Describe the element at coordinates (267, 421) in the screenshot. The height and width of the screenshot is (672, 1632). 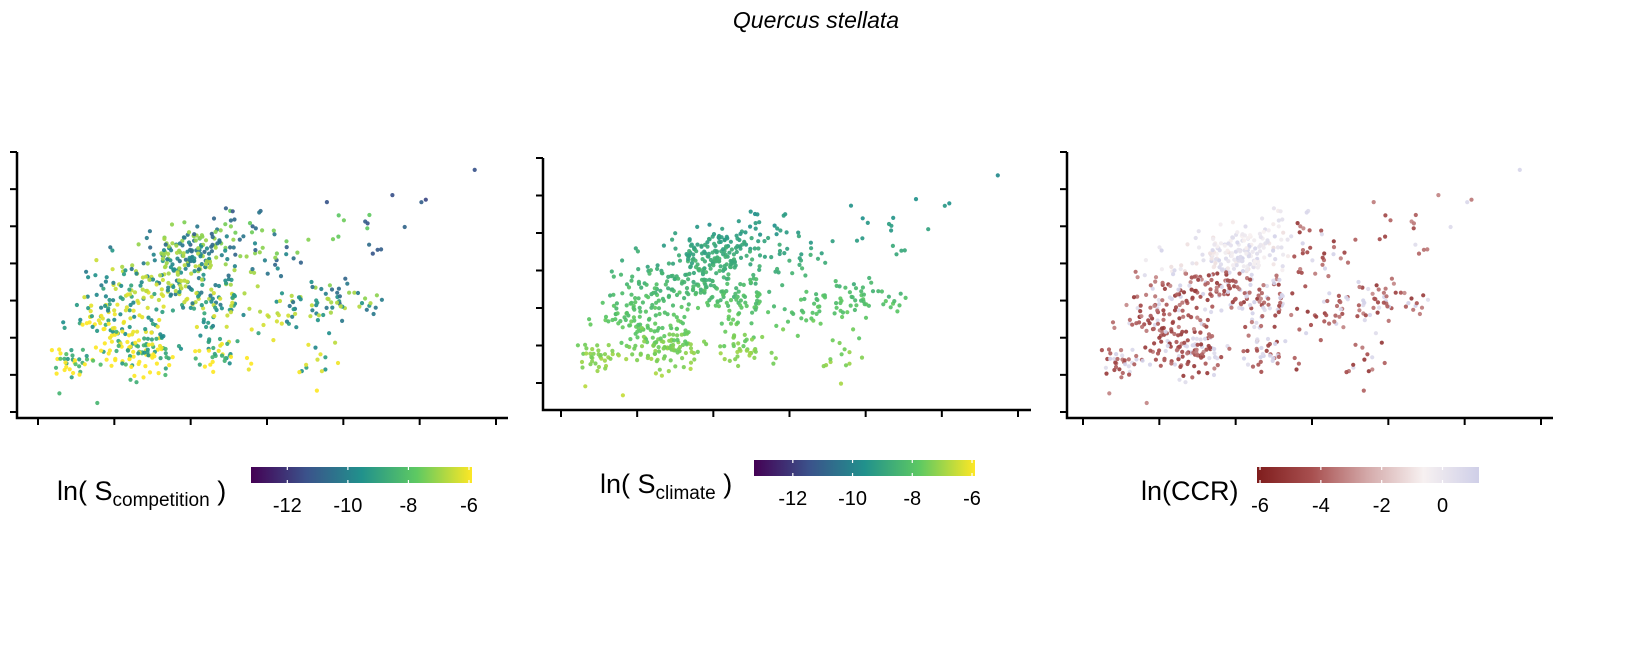
I see `x-axis-ticks-competition` at that location.